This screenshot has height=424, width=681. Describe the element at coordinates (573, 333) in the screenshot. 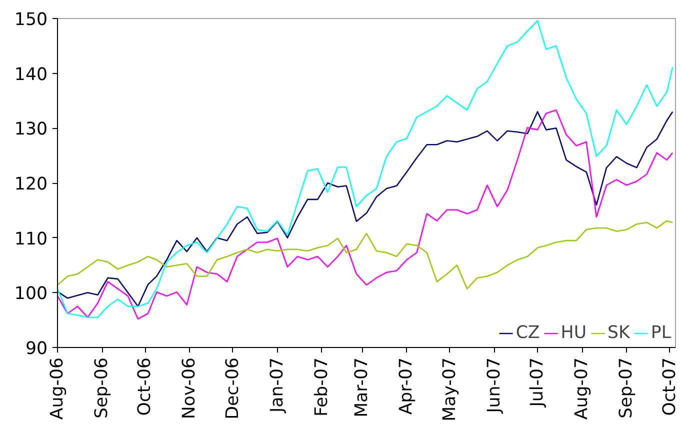

I see `legend-label: HU` at that location.